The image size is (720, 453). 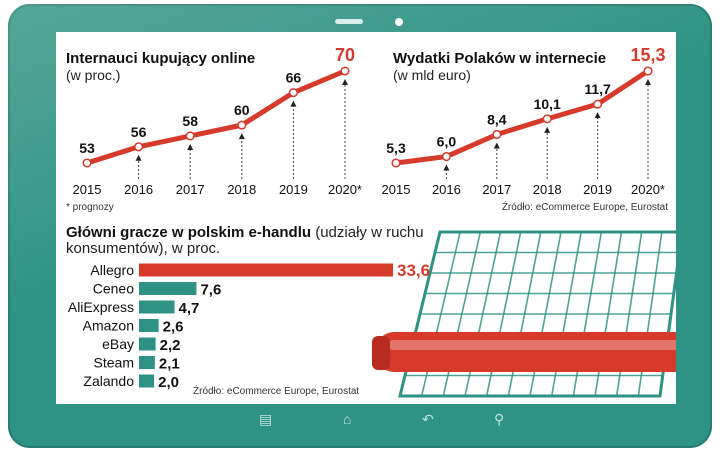 I want to click on chart1-data-label: 60, so click(x=242, y=110).